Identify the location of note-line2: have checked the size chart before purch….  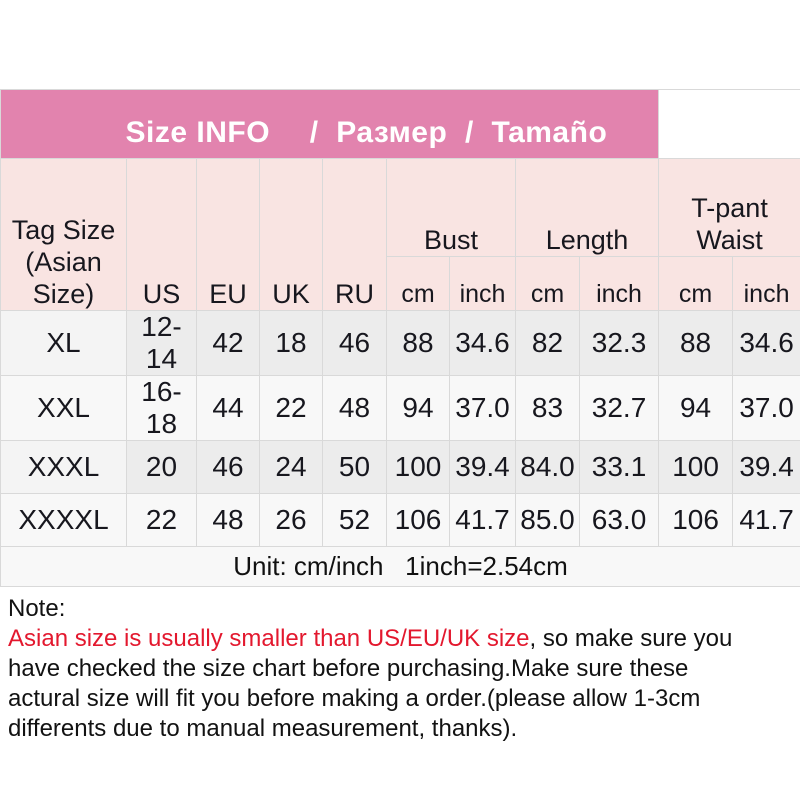
(348, 668).